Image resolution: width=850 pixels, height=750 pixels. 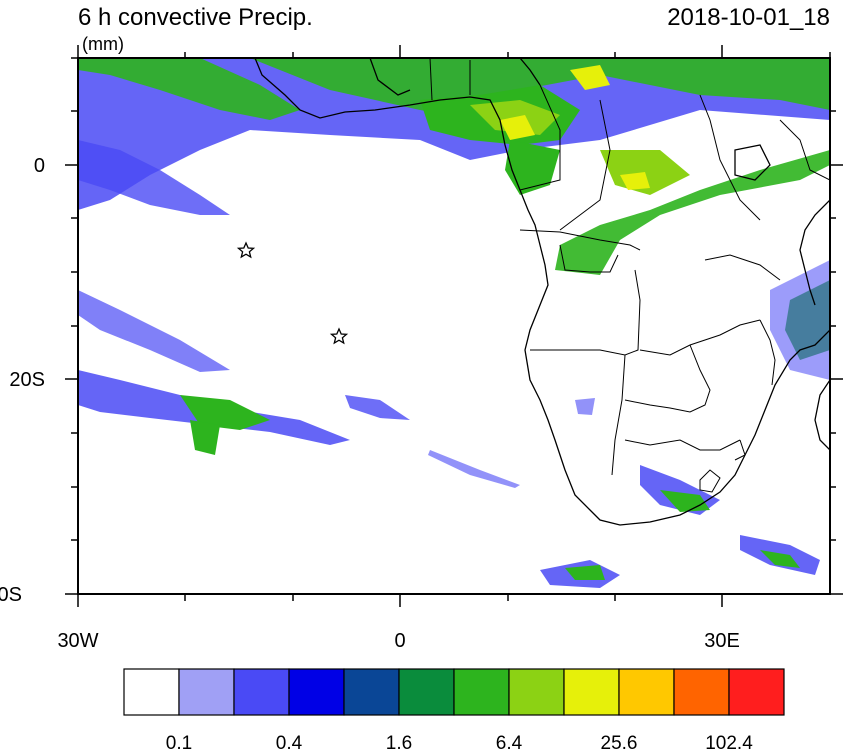 I want to click on colorbar-label: 0.4, so click(x=289, y=741).